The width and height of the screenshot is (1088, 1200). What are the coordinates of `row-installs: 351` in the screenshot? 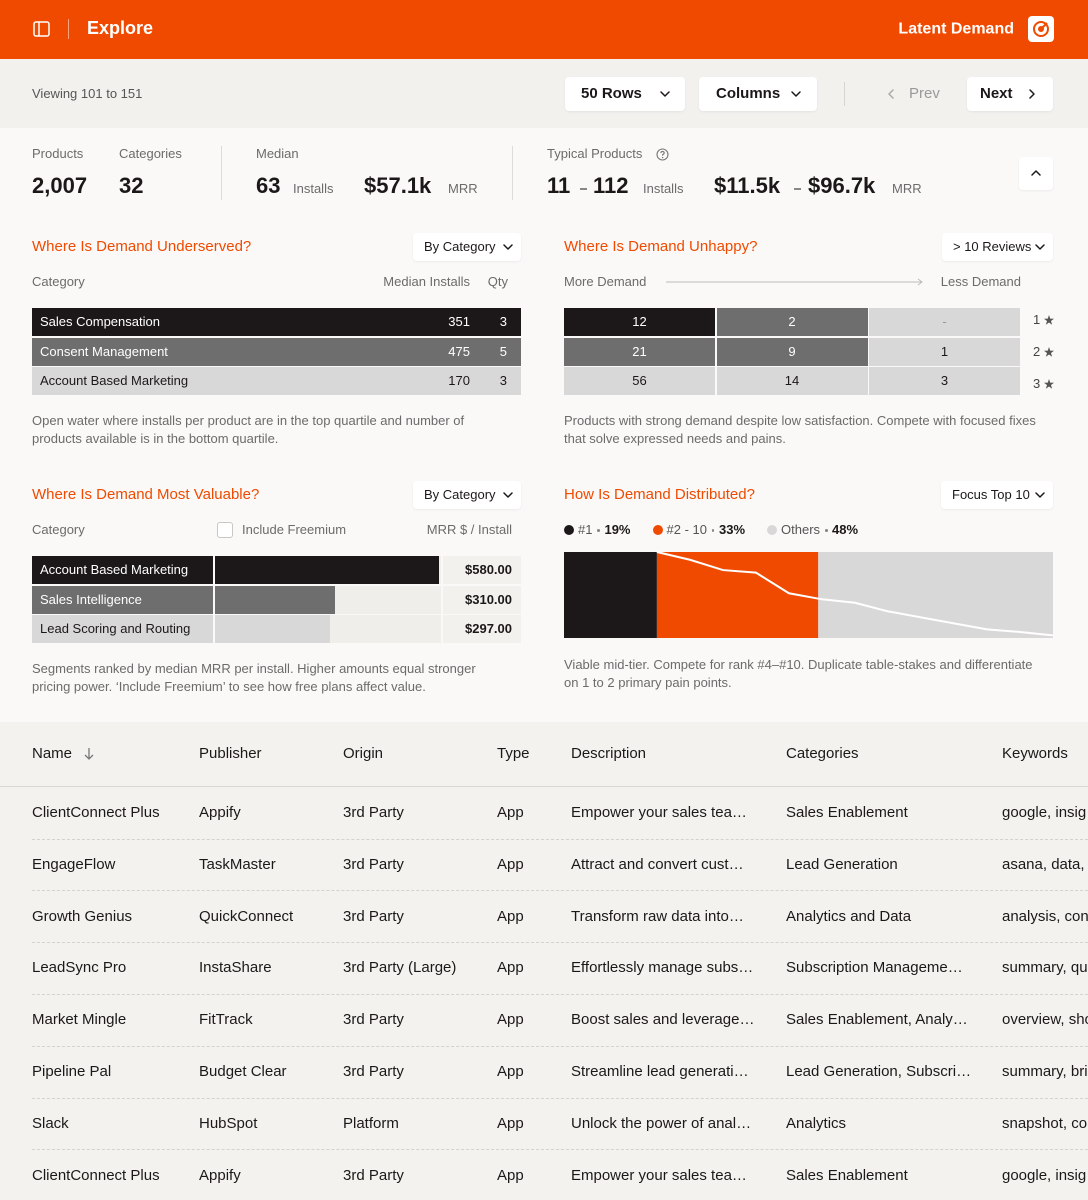 It's located at (459, 322).